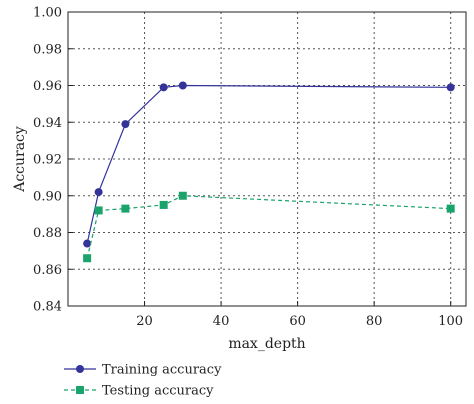 This screenshot has height=404, width=474. What do you see at coordinates (47, 233) in the screenshot?
I see `y-tick-label: 0.88` at bounding box center [47, 233].